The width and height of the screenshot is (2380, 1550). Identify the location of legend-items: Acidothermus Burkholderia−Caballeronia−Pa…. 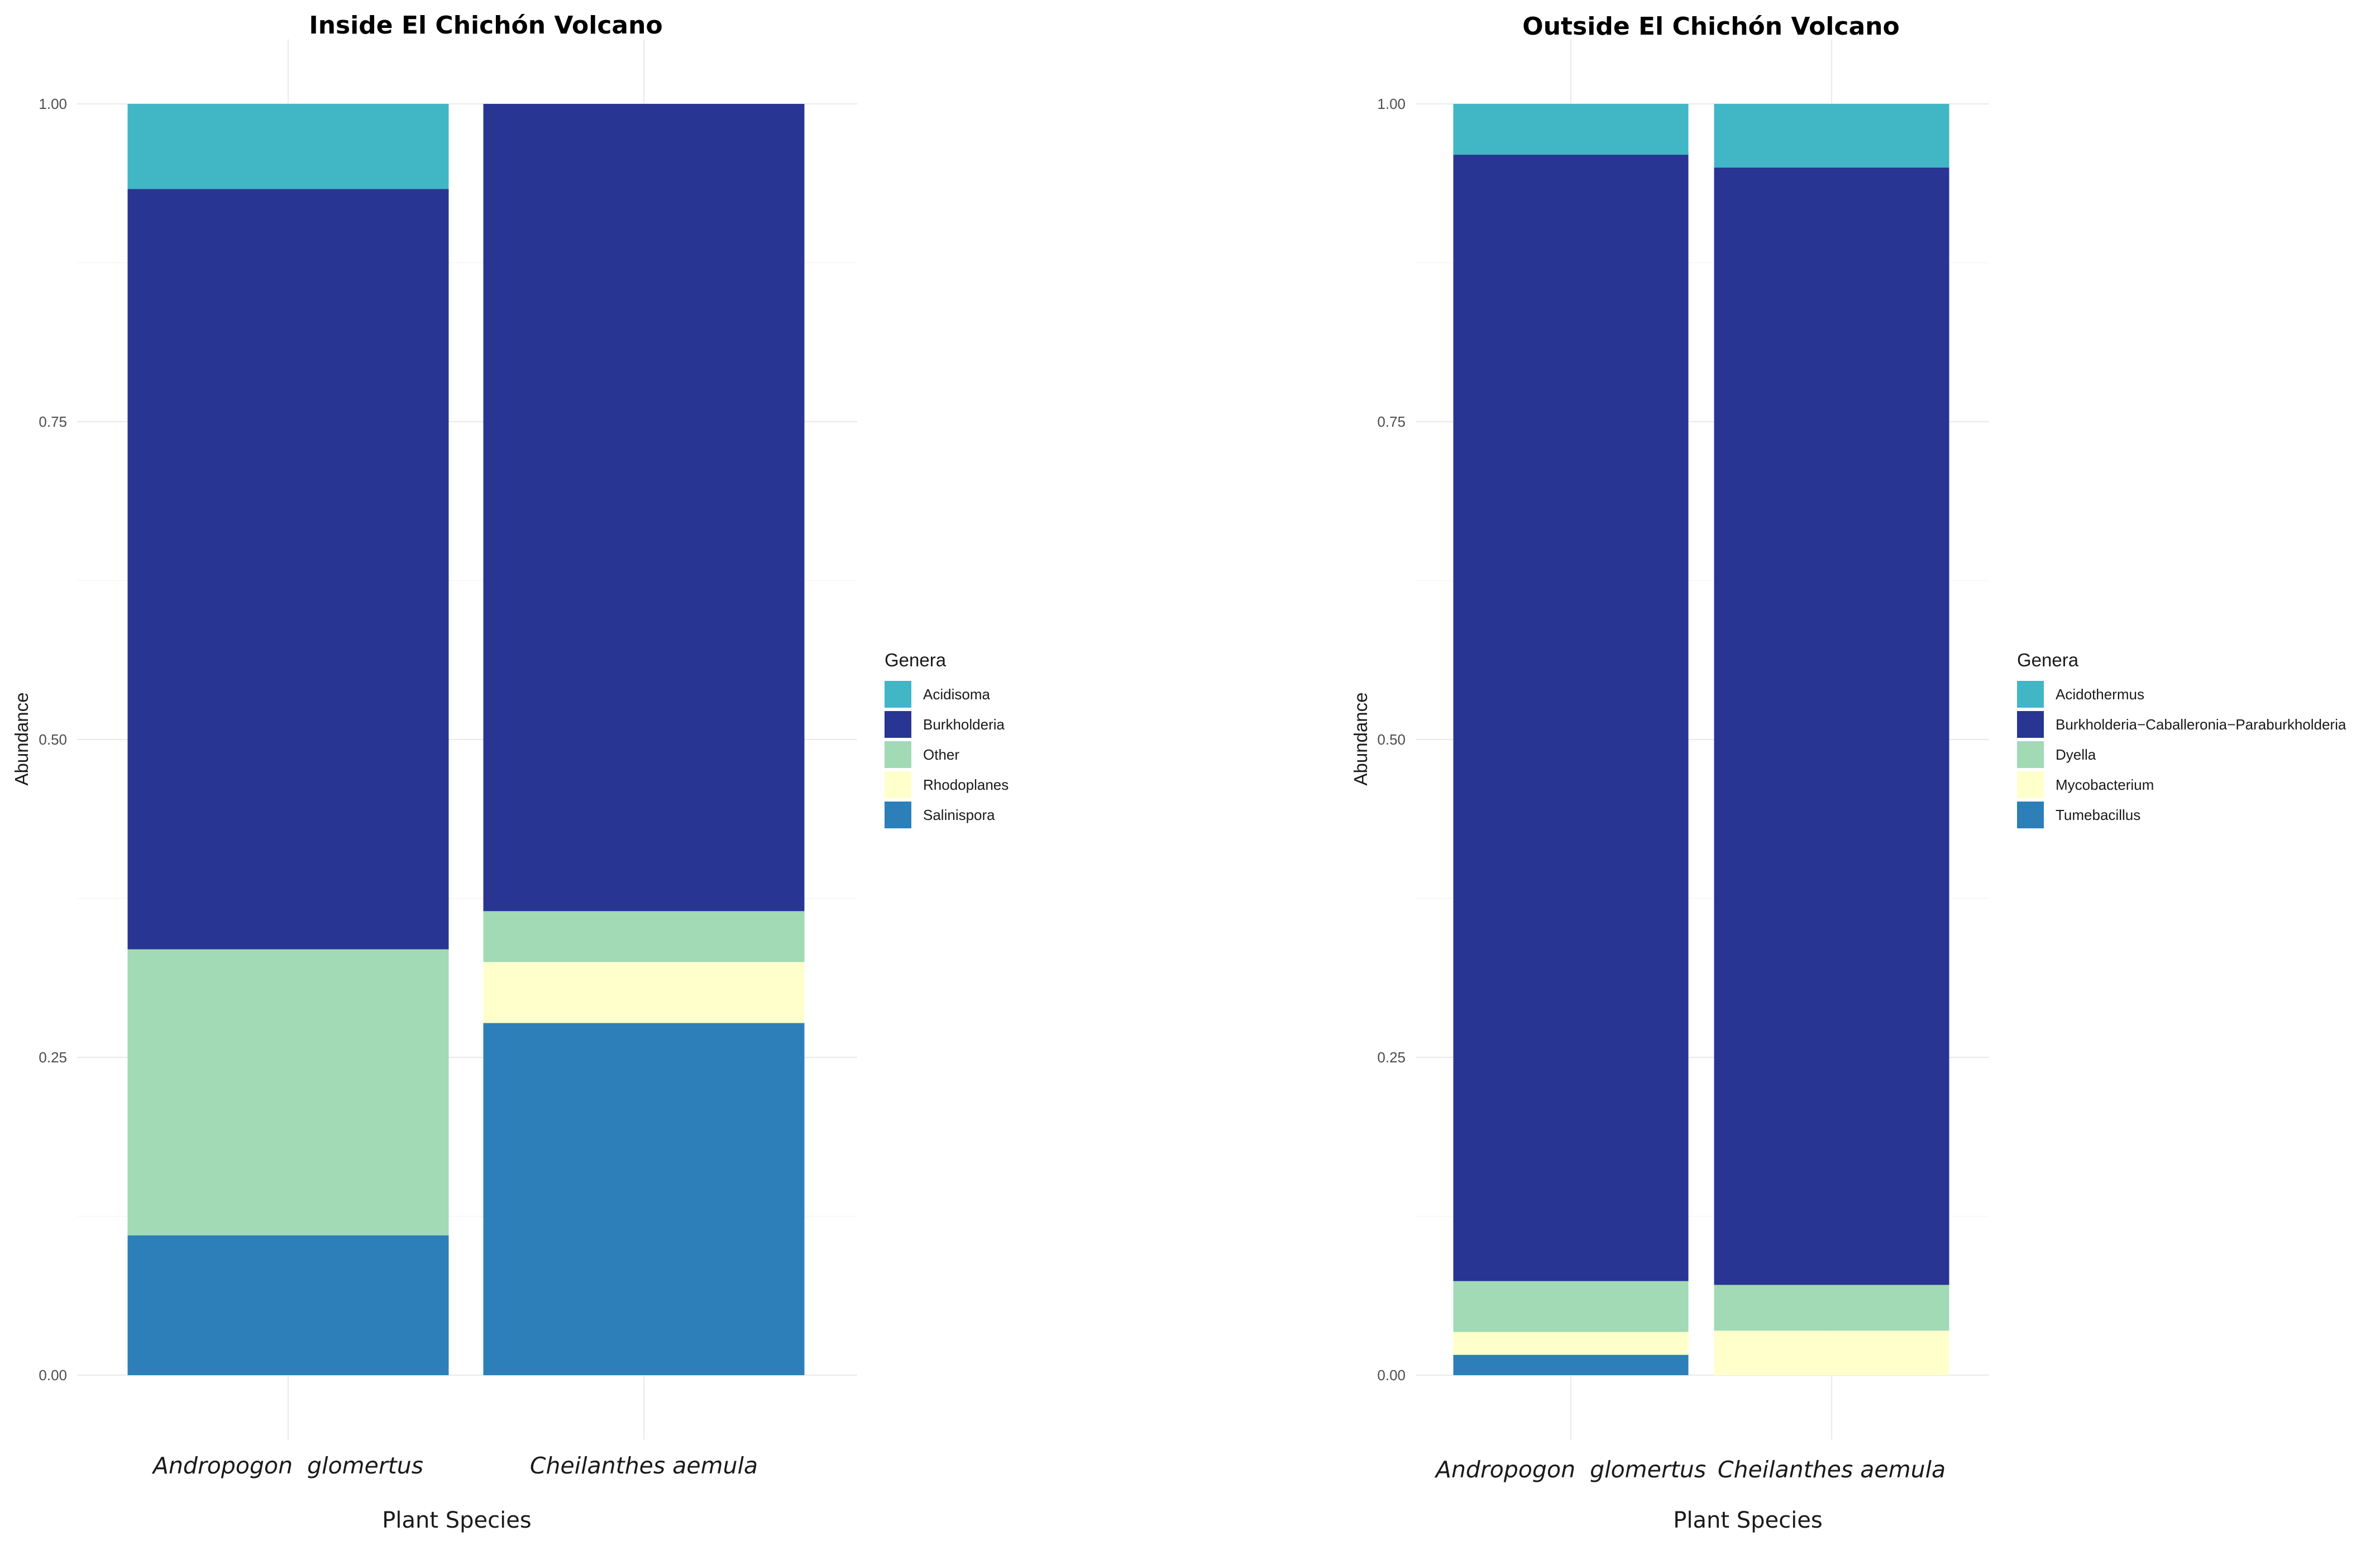
(2181, 754).